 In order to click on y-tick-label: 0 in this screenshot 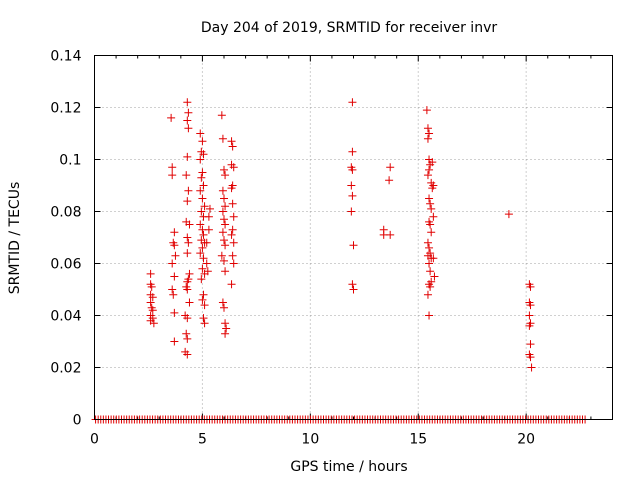, I will do `click(77, 421)`.